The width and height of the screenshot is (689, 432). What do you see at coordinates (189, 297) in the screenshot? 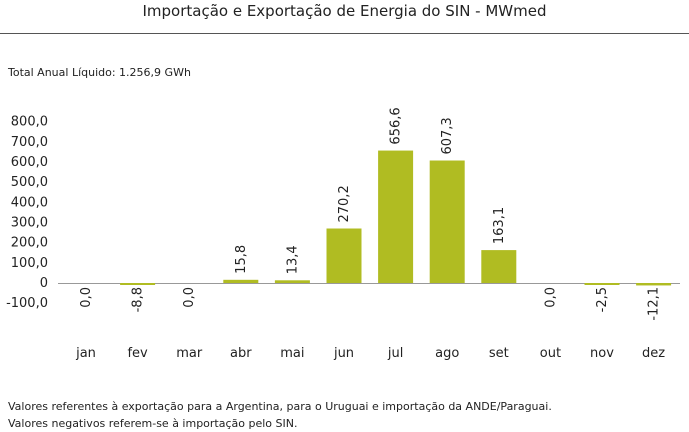
I see `data-label-mar: 0,0` at bounding box center [189, 297].